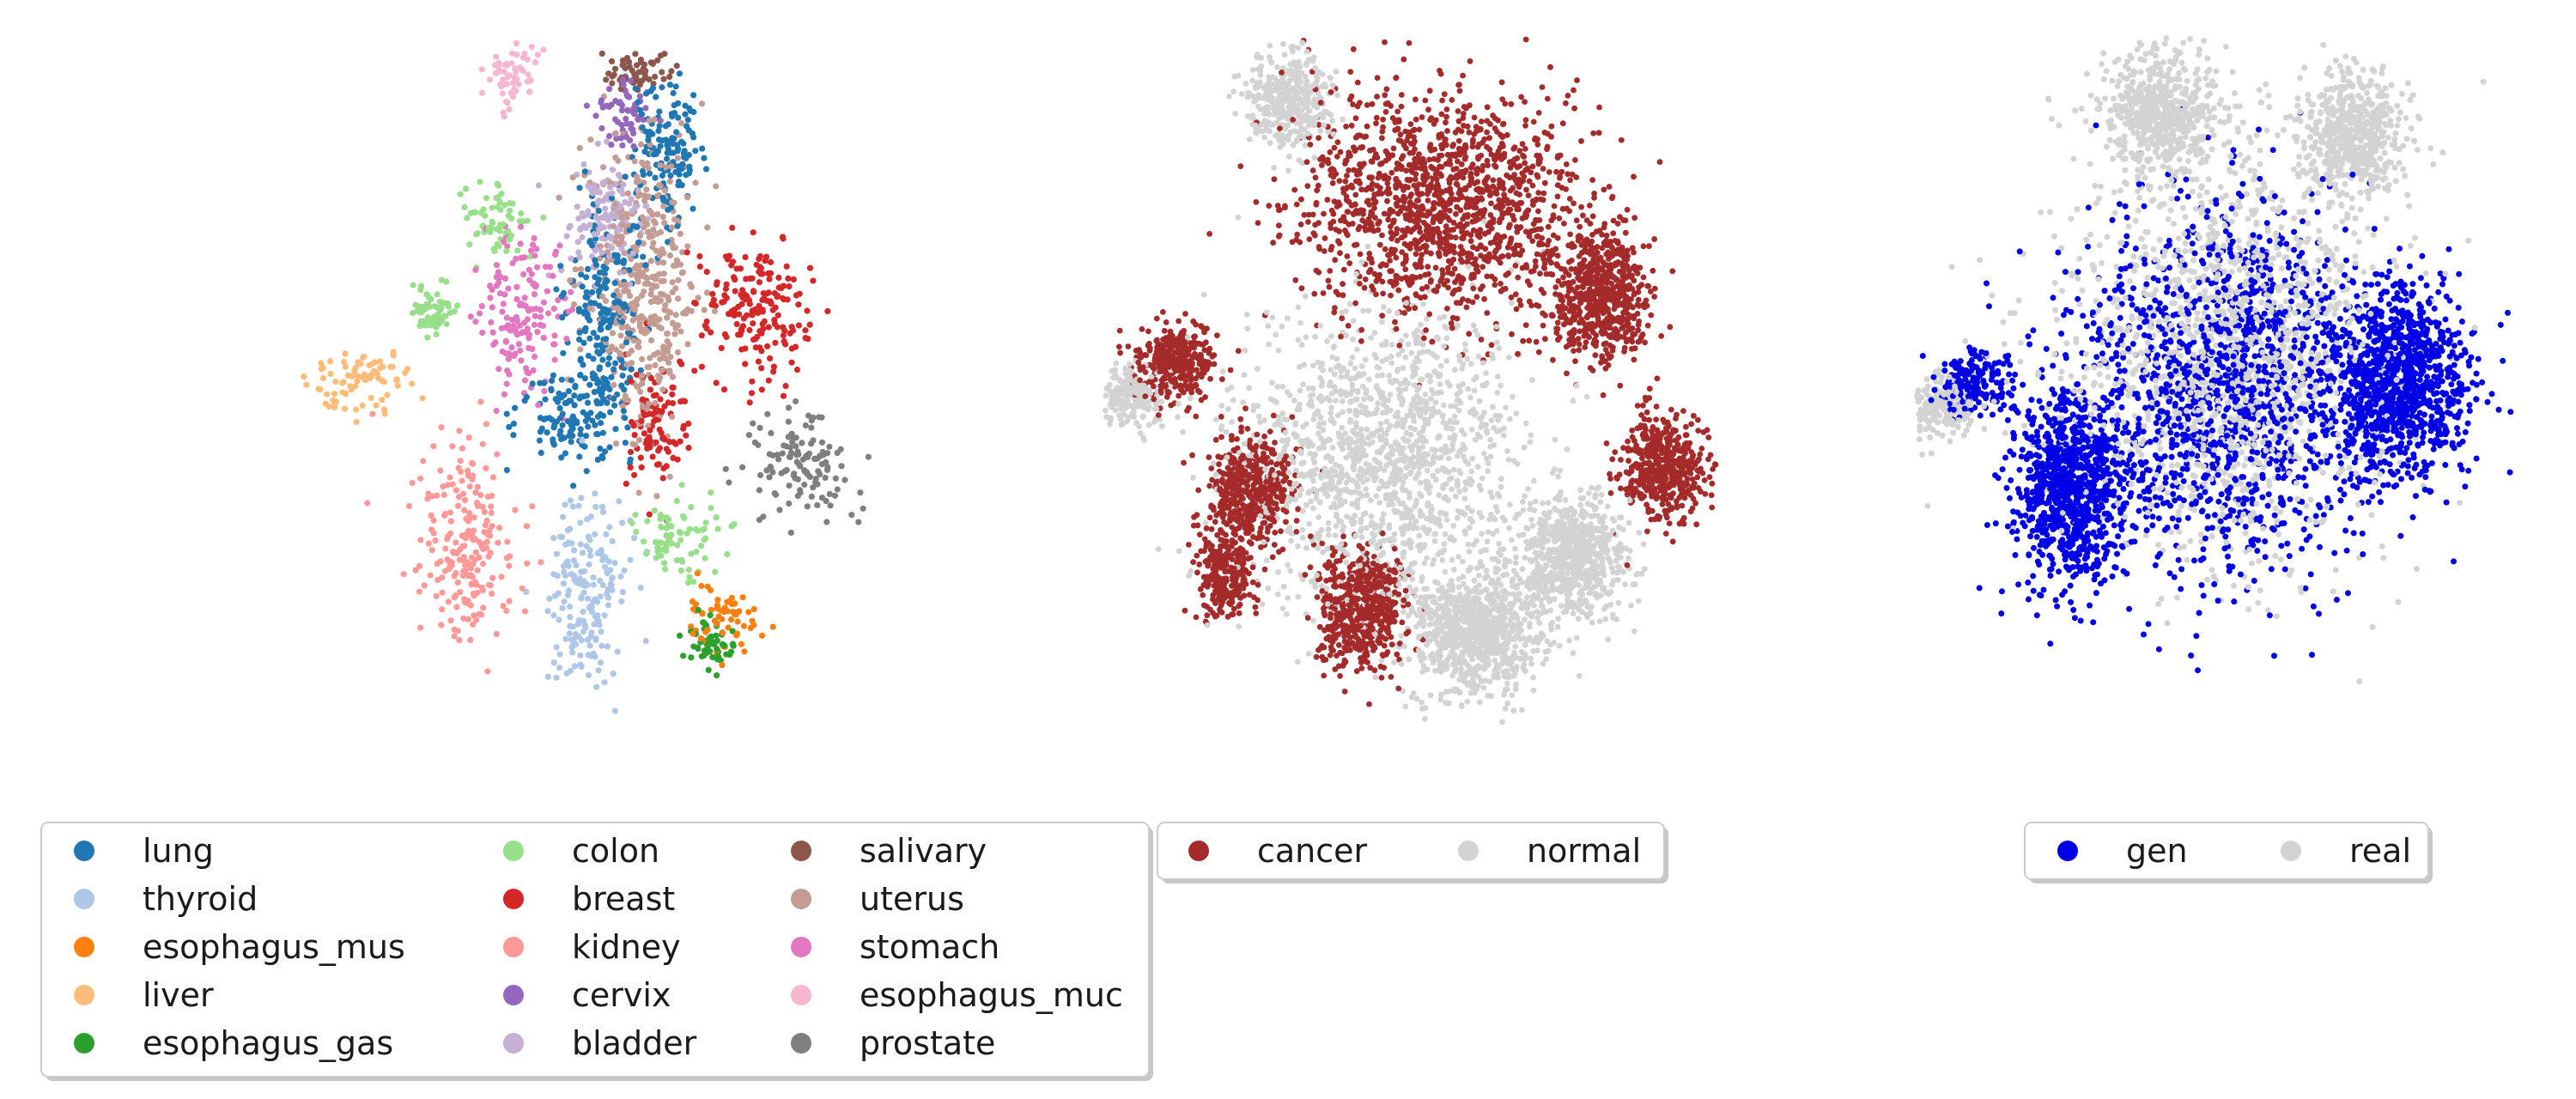 This screenshot has height=1099, width=2576. I want to click on scatter-point-cervix, so click(629, 97).